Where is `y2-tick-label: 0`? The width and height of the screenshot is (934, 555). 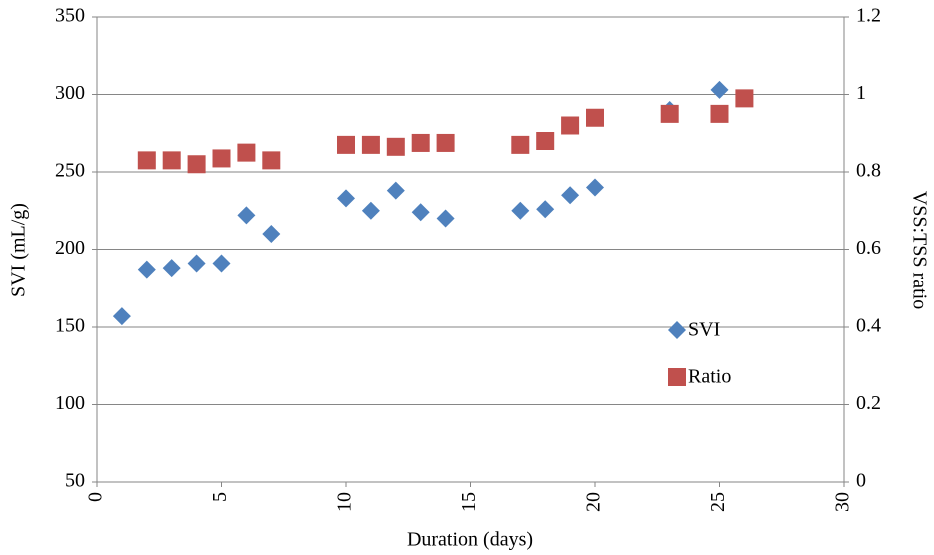 y2-tick-label: 0 is located at coordinates (861, 481).